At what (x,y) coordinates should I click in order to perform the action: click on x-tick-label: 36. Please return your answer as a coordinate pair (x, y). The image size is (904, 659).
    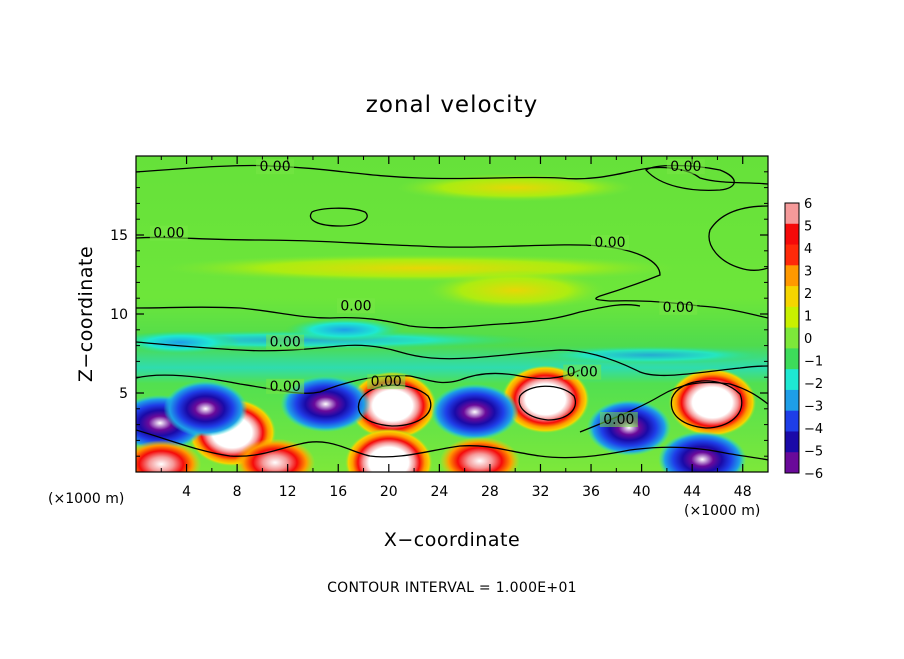
    Looking at the image, I should click on (591, 492).